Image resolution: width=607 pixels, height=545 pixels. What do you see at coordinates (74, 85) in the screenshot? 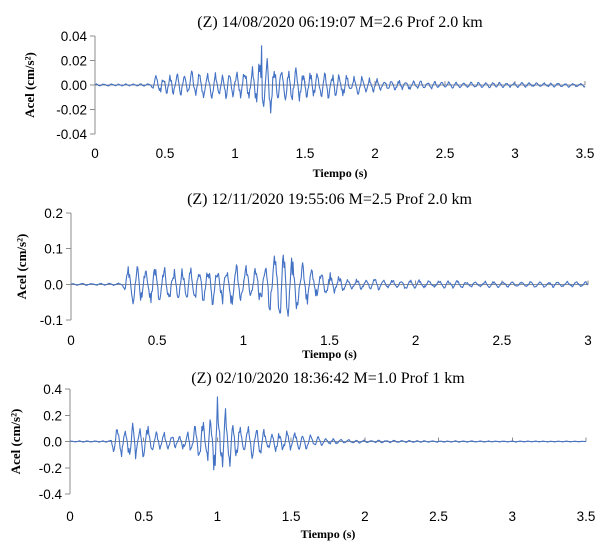
I see `y-tick-label: 0.00` at bounding box center [74, 85].